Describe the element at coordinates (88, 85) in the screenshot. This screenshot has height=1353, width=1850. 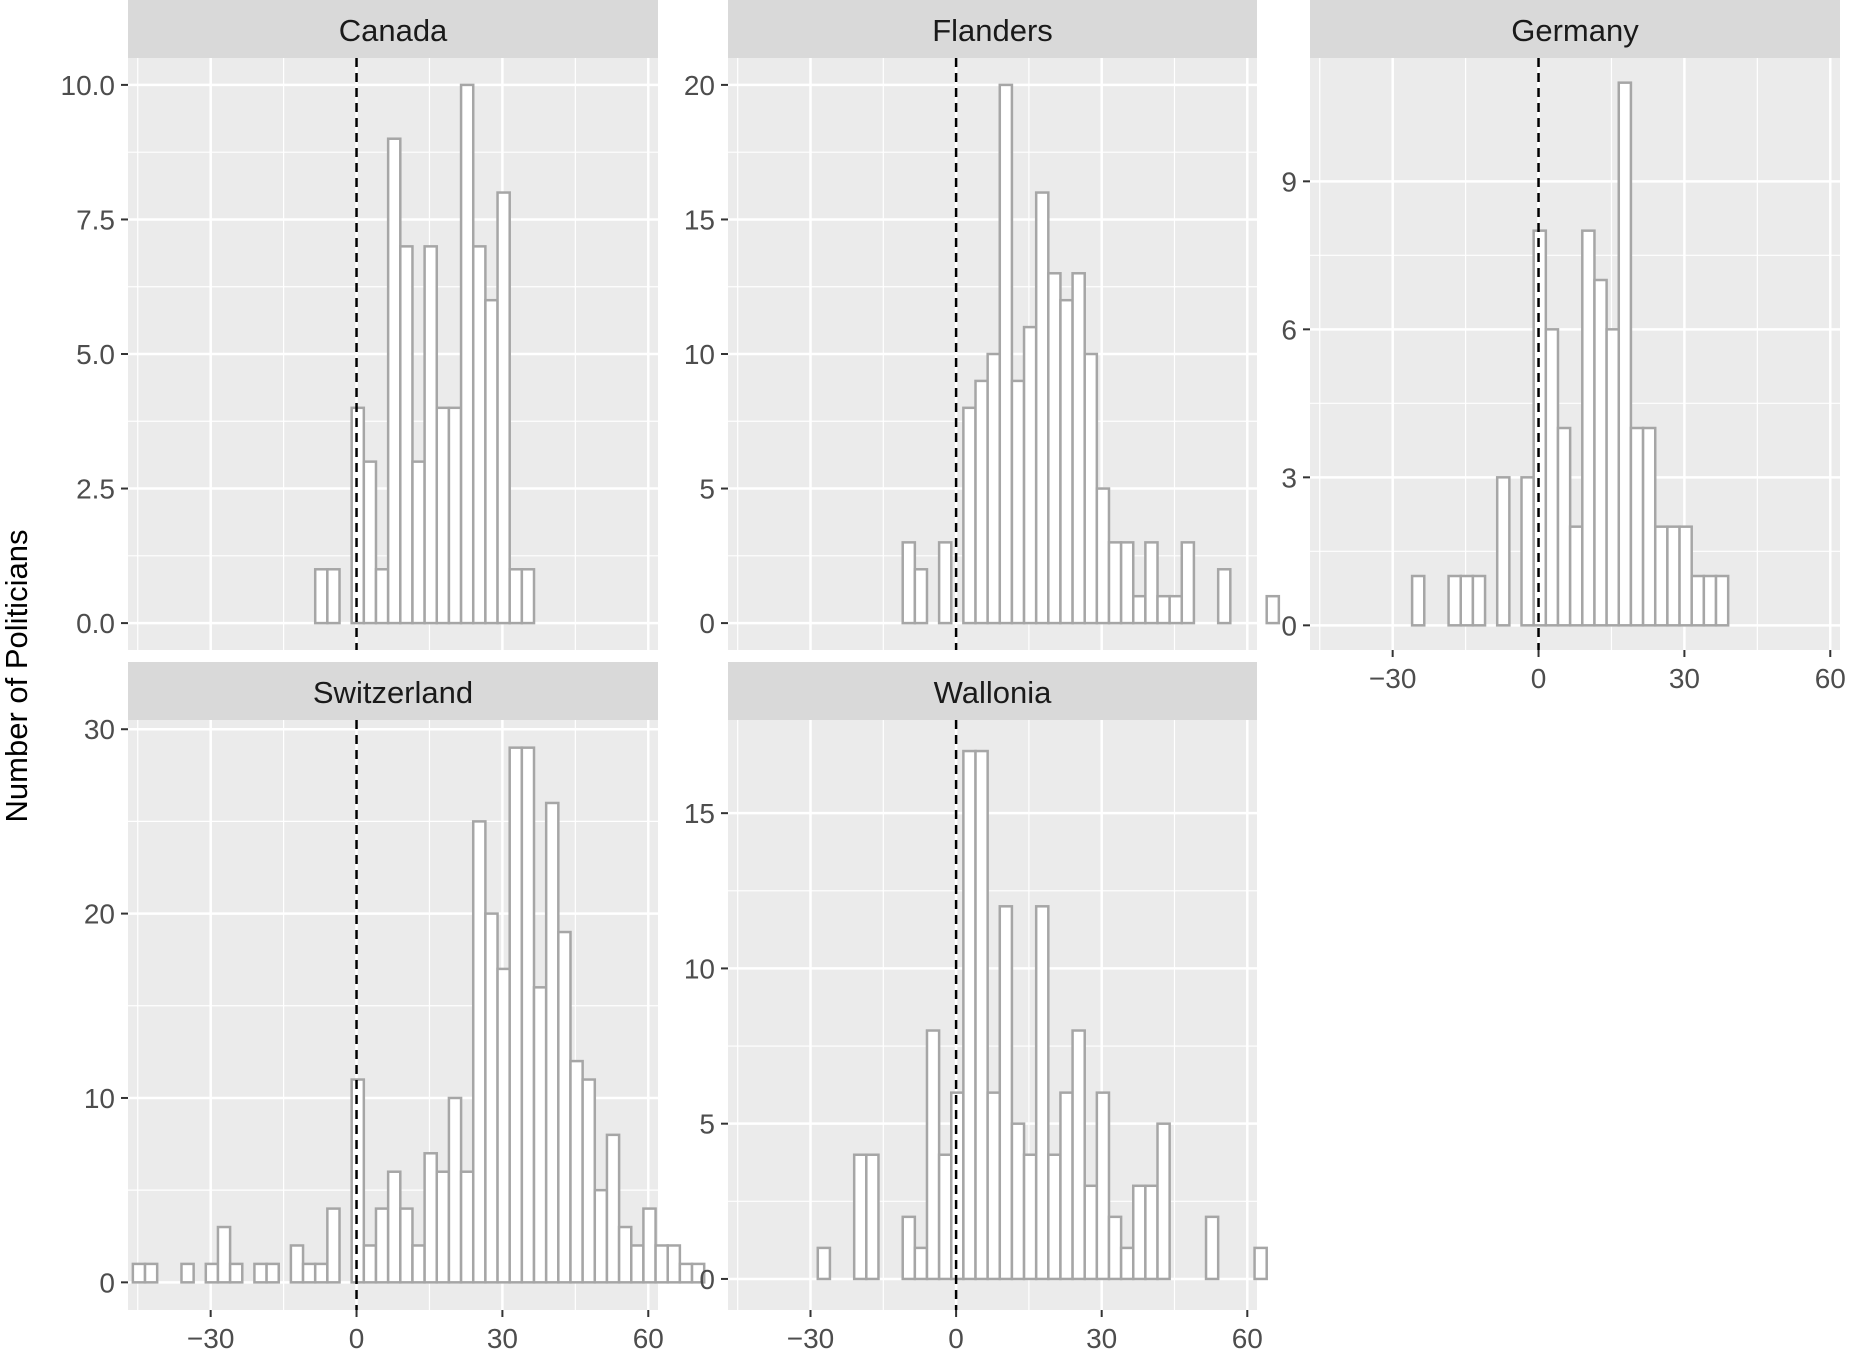
I see `y-tick-label: 10.0` at that location.